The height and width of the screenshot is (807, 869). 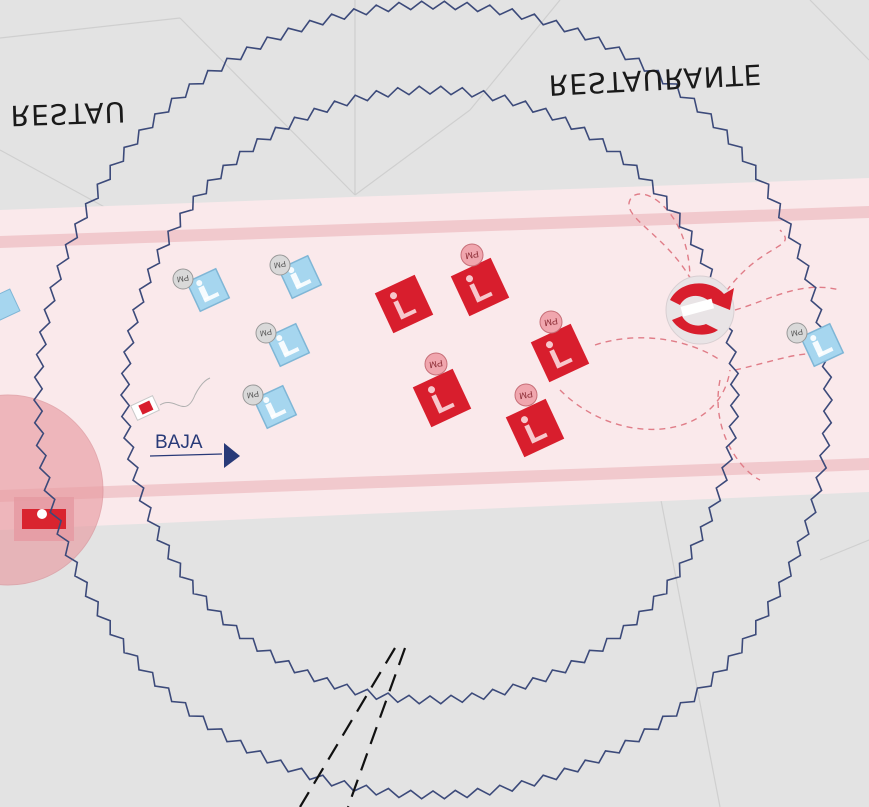 I want to click on blue-unit-edge-left, so click(x=10, y=305).